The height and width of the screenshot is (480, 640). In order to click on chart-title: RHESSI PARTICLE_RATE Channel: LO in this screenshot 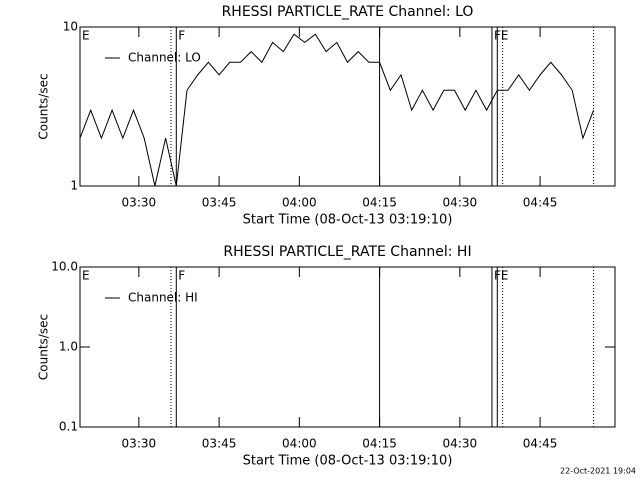, I will do `click(348, 12)`.